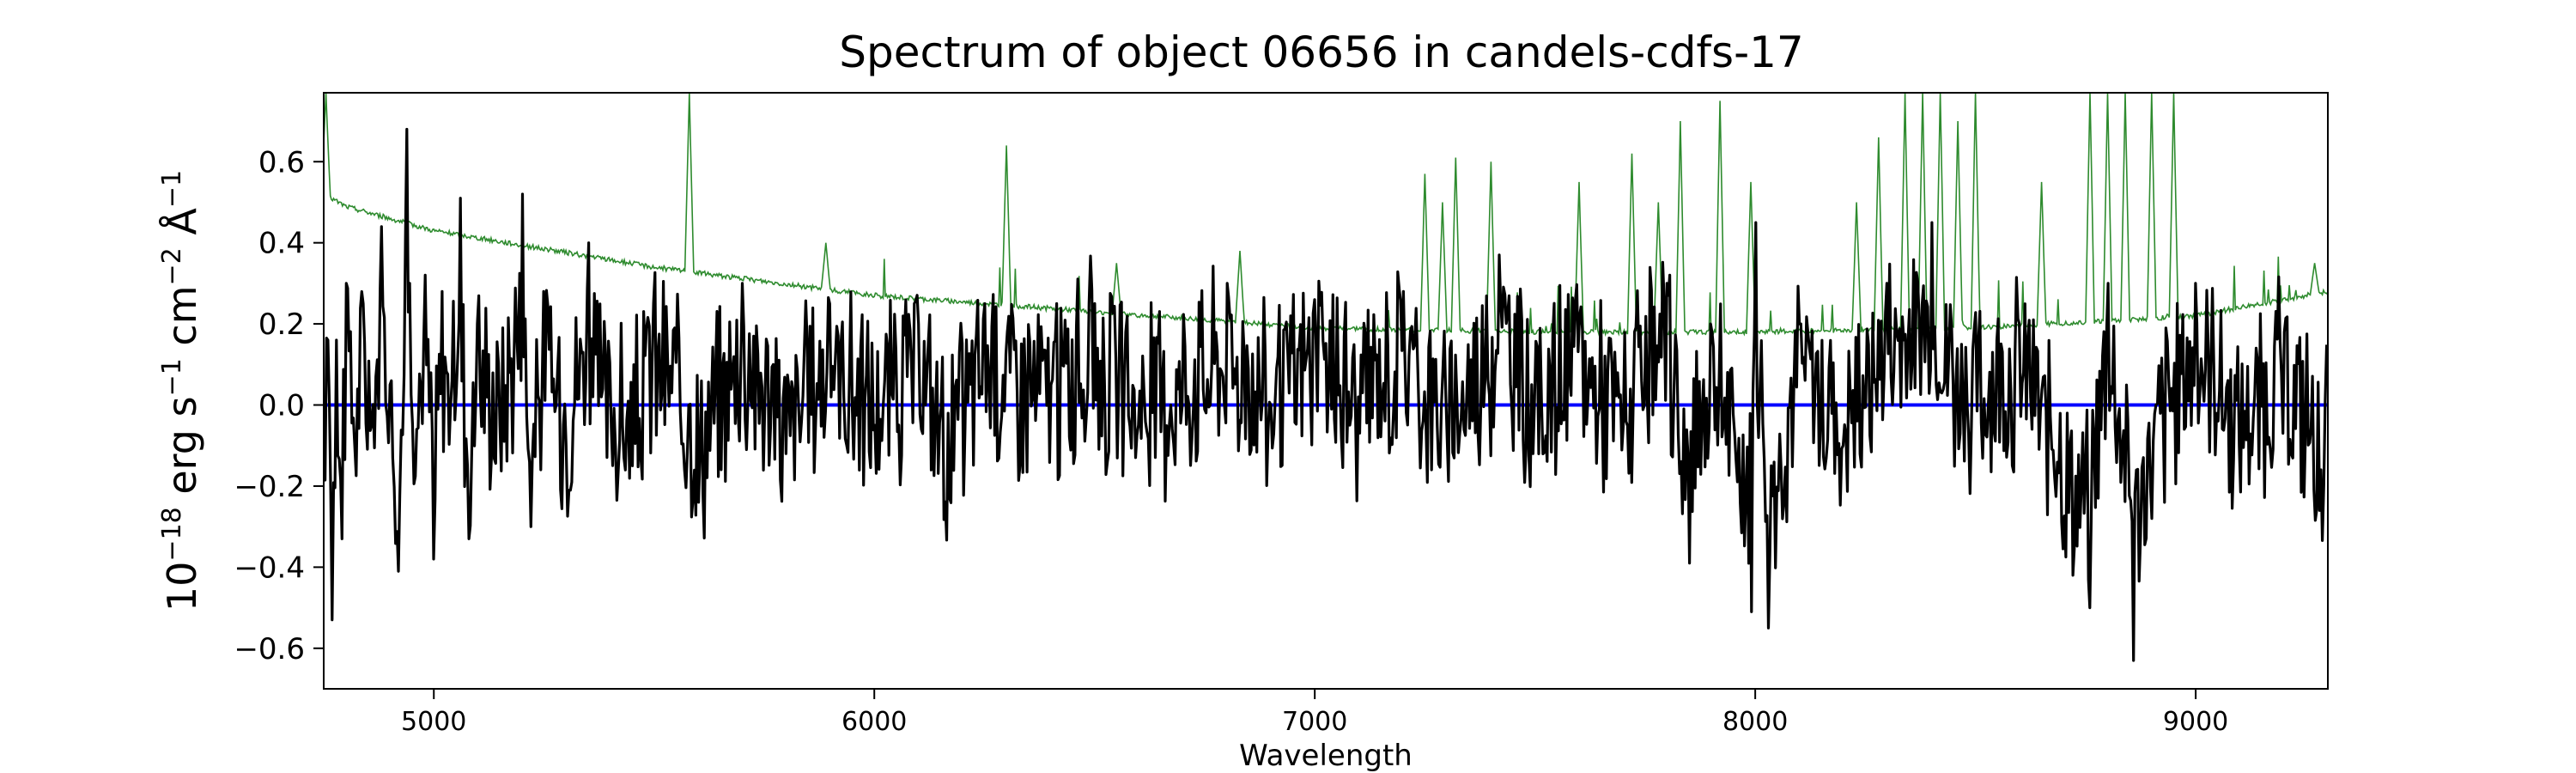  I want to click on x-tick-label: 6000, so click(874, 722).